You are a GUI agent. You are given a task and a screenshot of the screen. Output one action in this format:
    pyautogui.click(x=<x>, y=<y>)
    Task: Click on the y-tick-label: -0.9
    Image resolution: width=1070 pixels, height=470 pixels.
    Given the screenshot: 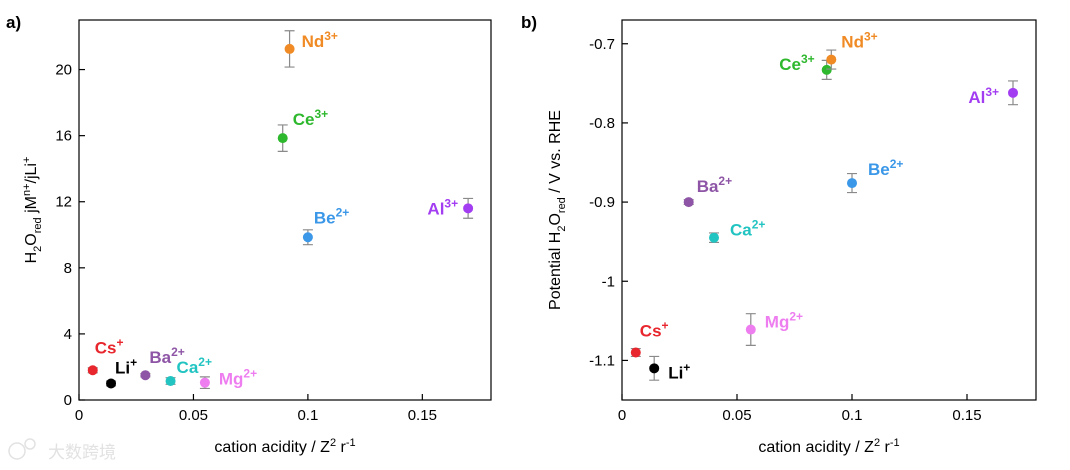 What is the action you would take?
    pyautogui.click(x=602, y=202)
    